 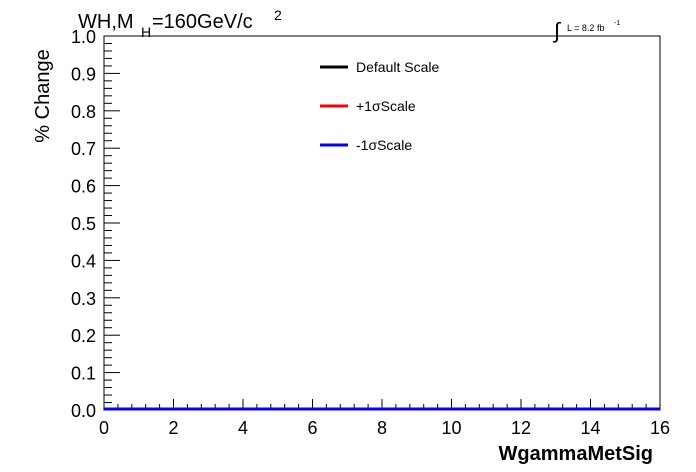 What do you see at coordinates (384, 145) in the screenshot?
I see `legend-label-minus: -1σScale` at bounding box center [384, 145].